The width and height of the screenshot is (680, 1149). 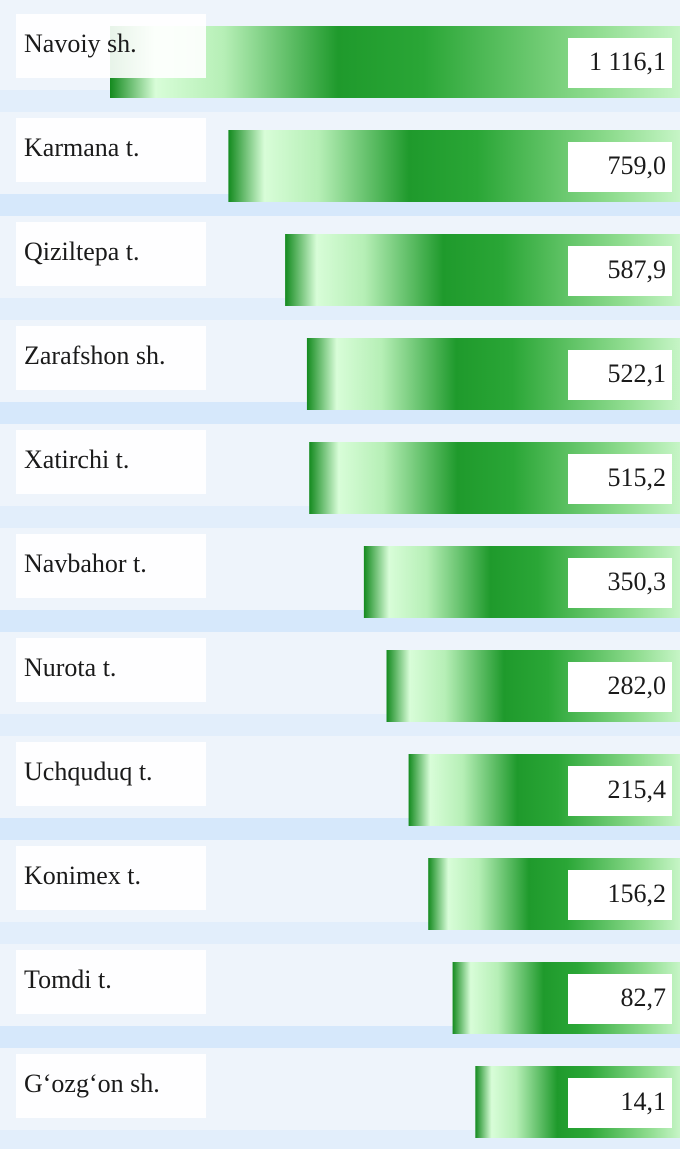 What do you see at coordinates (644, 1101) in the screenshot?
I see `value-label: 14,1` at bounding box center [644, 1101].